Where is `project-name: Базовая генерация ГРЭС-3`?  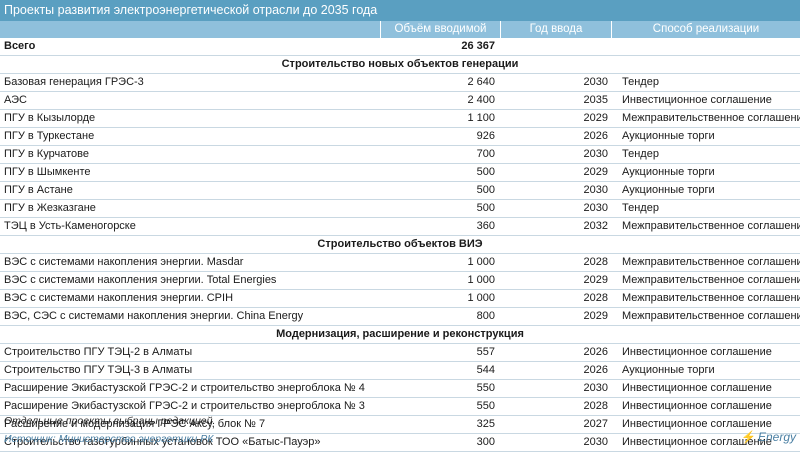 project-name: Базовая генерация ГРЭС-3 is located at coordinates (74, 82).